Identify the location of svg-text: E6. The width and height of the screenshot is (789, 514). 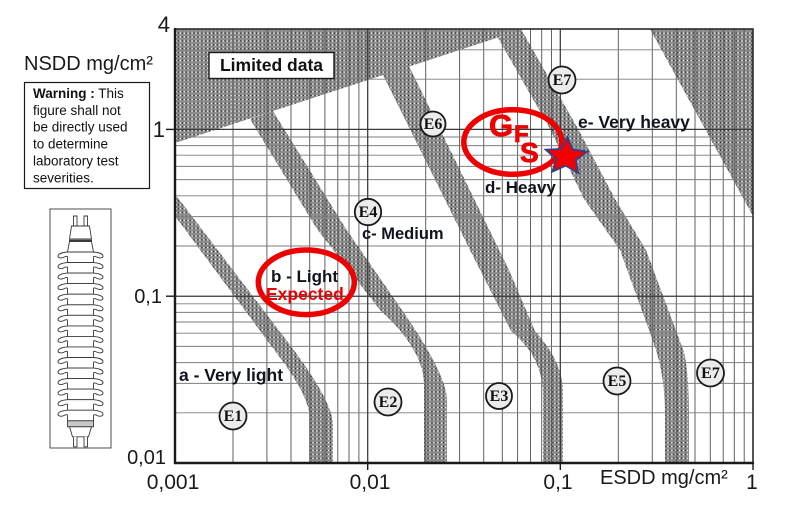
(433, 124).